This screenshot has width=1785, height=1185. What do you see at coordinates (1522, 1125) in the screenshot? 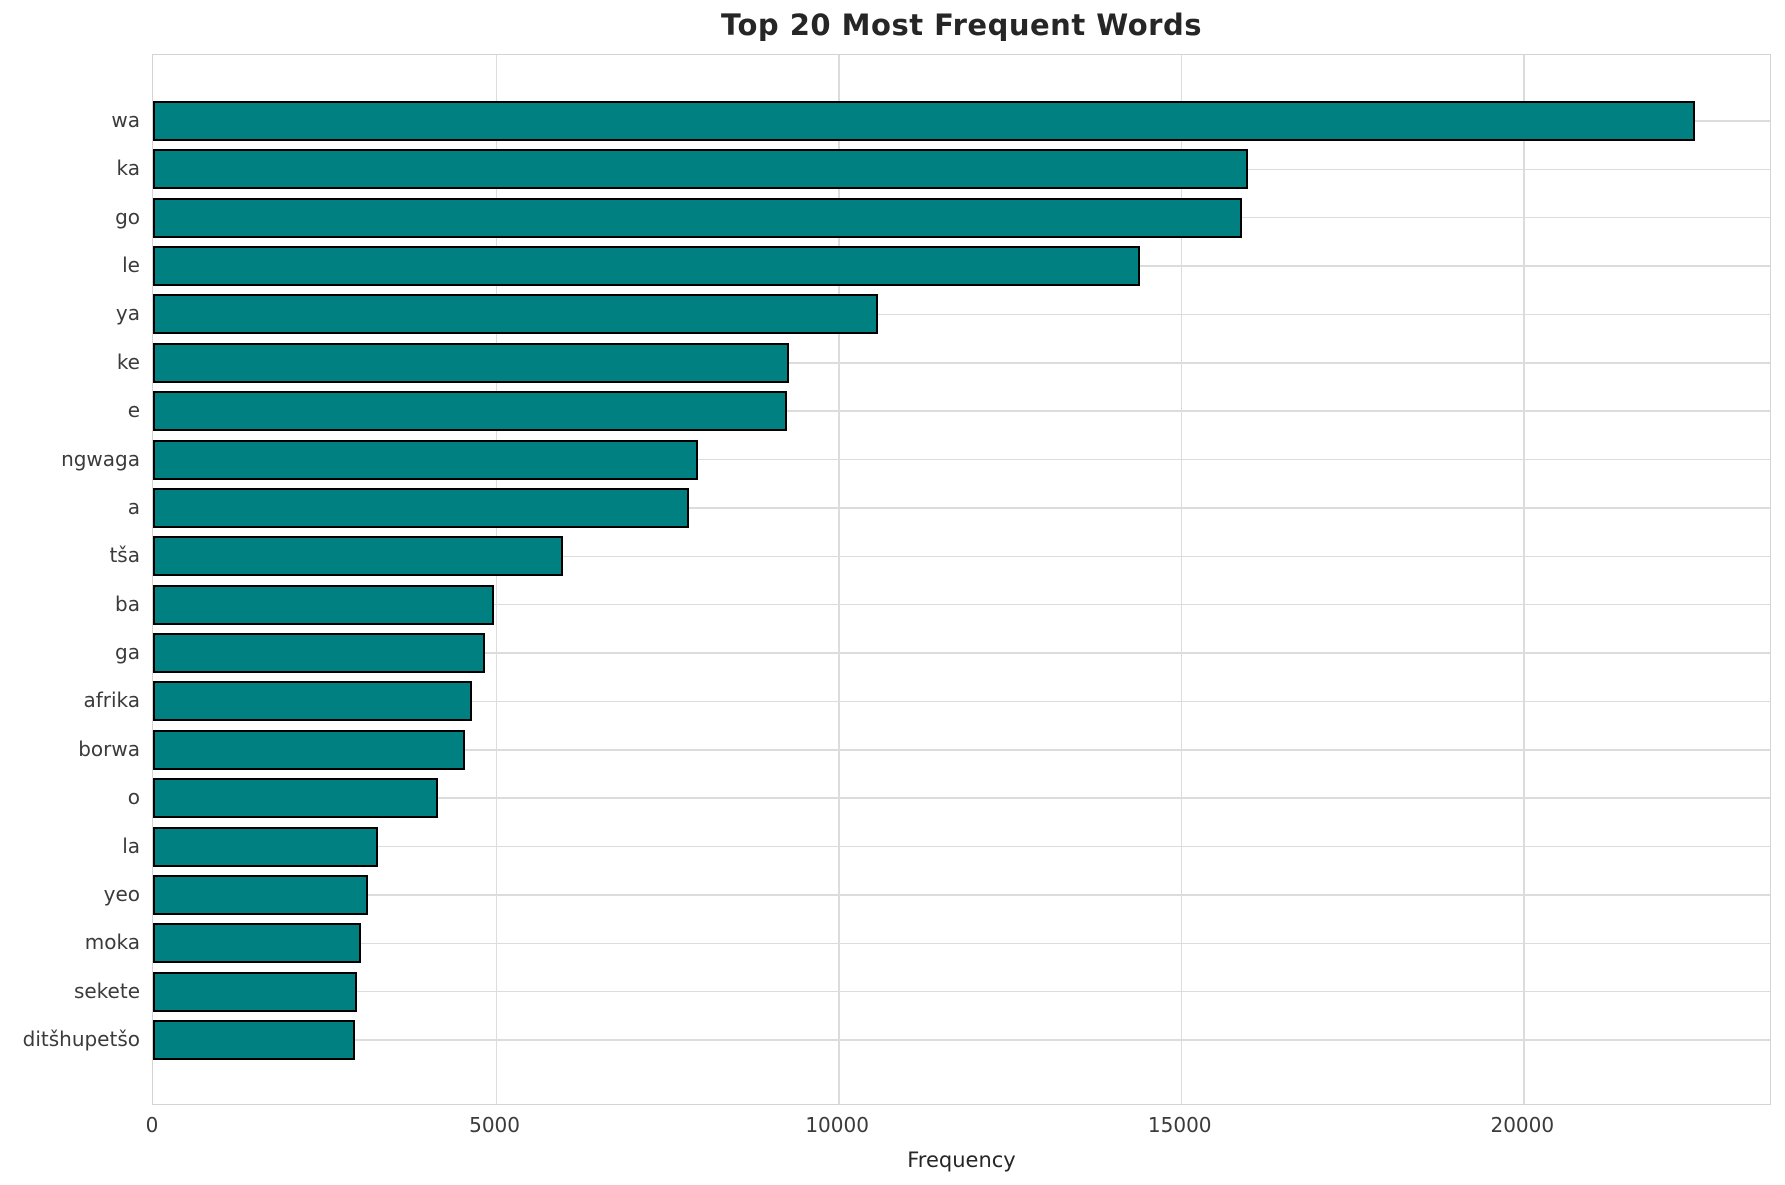
I see `x-tick-label: 20000` at bounding box center [1522, 1125].